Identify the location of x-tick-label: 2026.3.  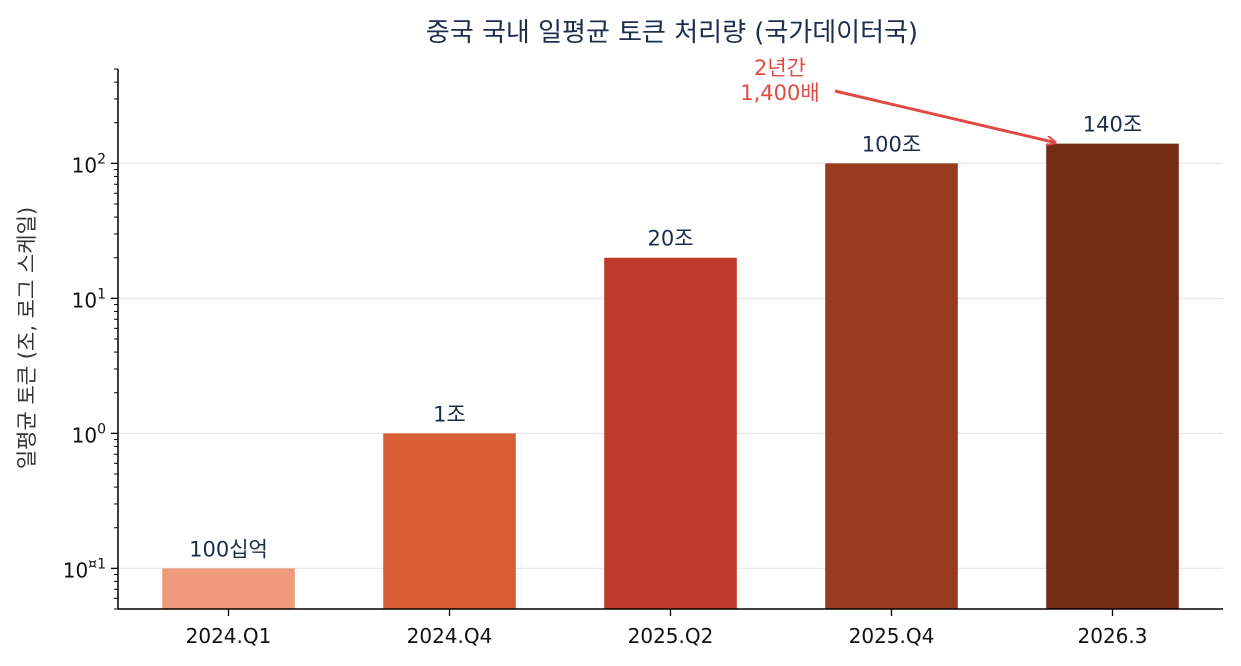
(1113, 636).